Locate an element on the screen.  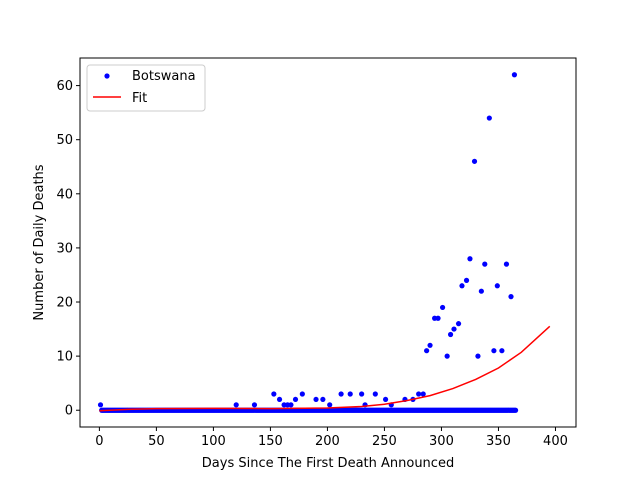
legend-label-botswana: Botswana is located at coordinates (164, 76).